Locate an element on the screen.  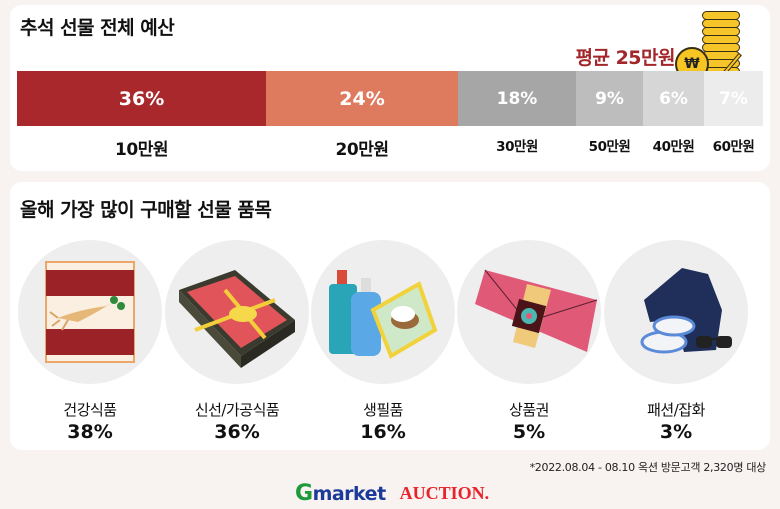
bar-segment: 24% is located at coordinates (362, 98).